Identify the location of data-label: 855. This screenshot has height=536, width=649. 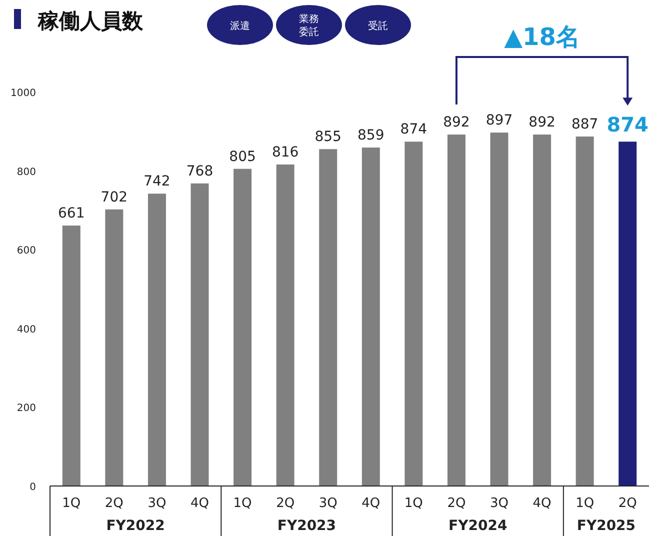
(328, 137).